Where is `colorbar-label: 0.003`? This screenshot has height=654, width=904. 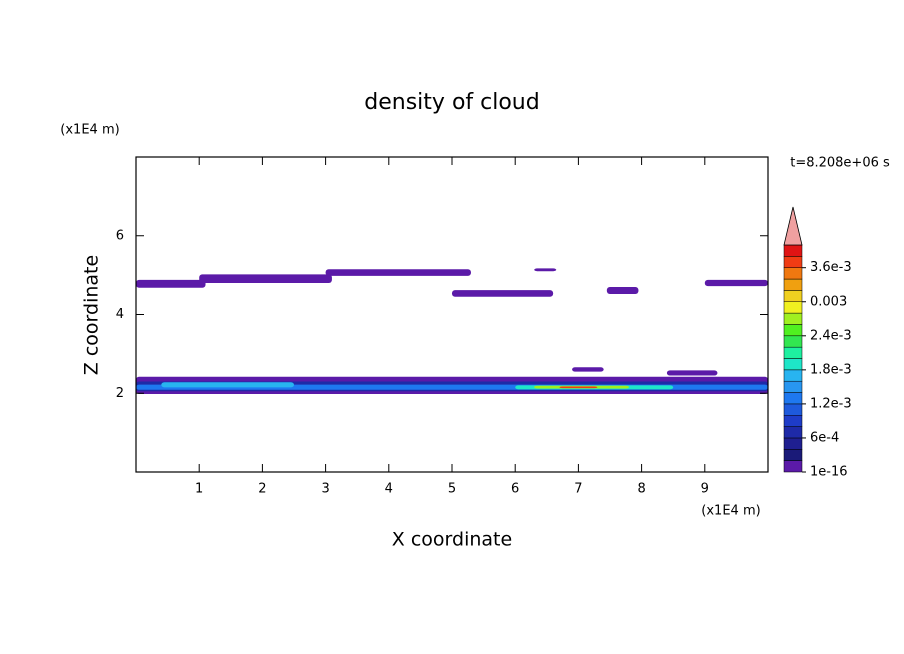 colorbar-label: 0.003 is located at coordinates (828, 301).